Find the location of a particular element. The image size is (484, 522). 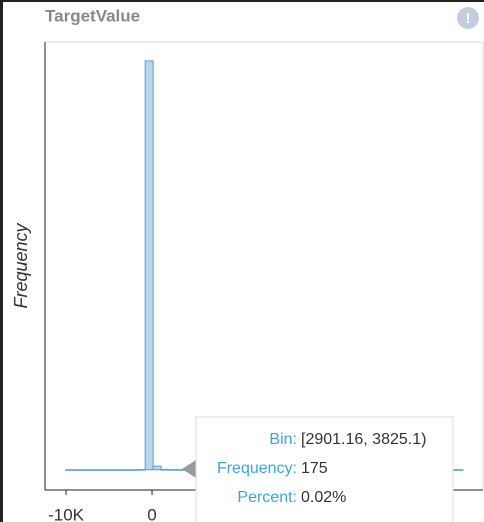

tooltip-value: 0.02% is located at coordinates (323, 497).